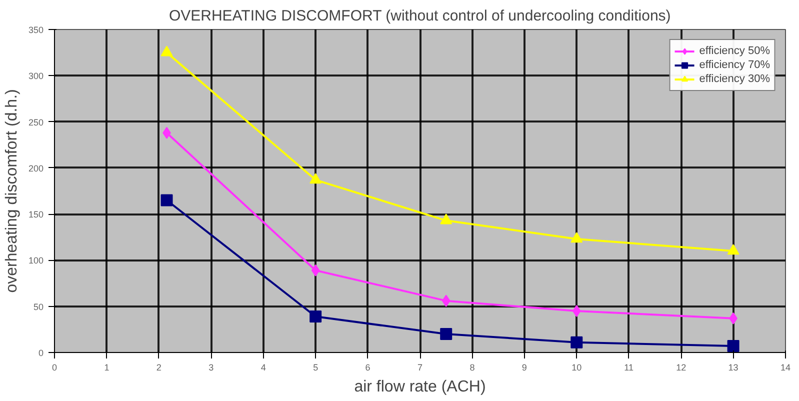 This screenshot has height=401, width=799. I want to click on x-tick-label: 7, so click(420, 367).